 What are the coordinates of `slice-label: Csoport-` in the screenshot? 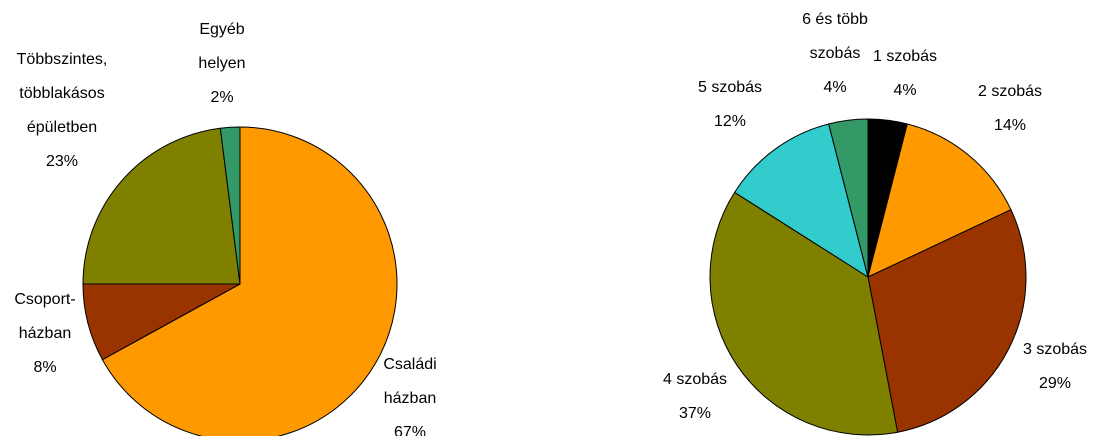 It's located at (44, 299).